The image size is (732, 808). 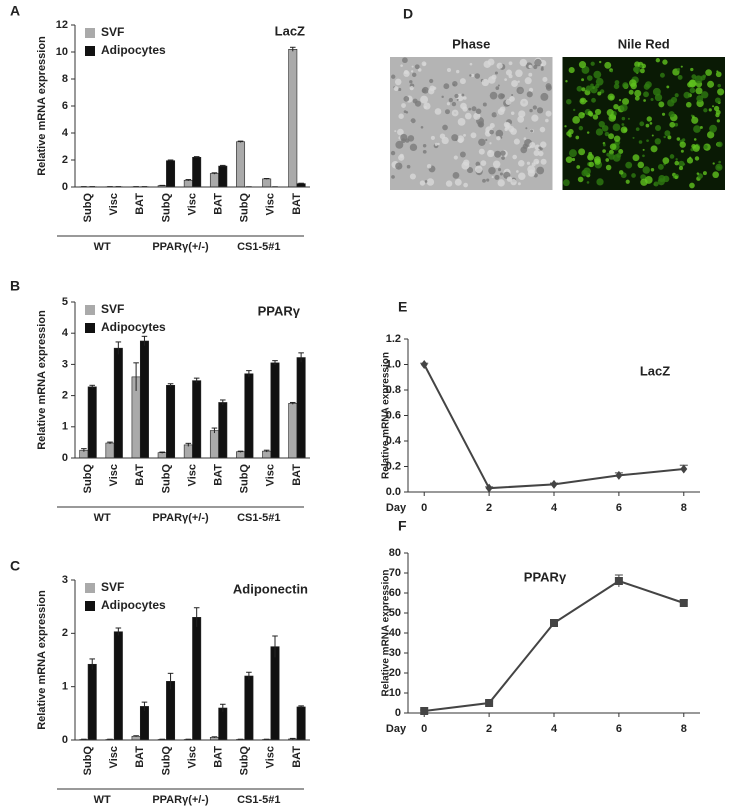 I want to click on legend-label: SVF, so click(x=112, y=32).